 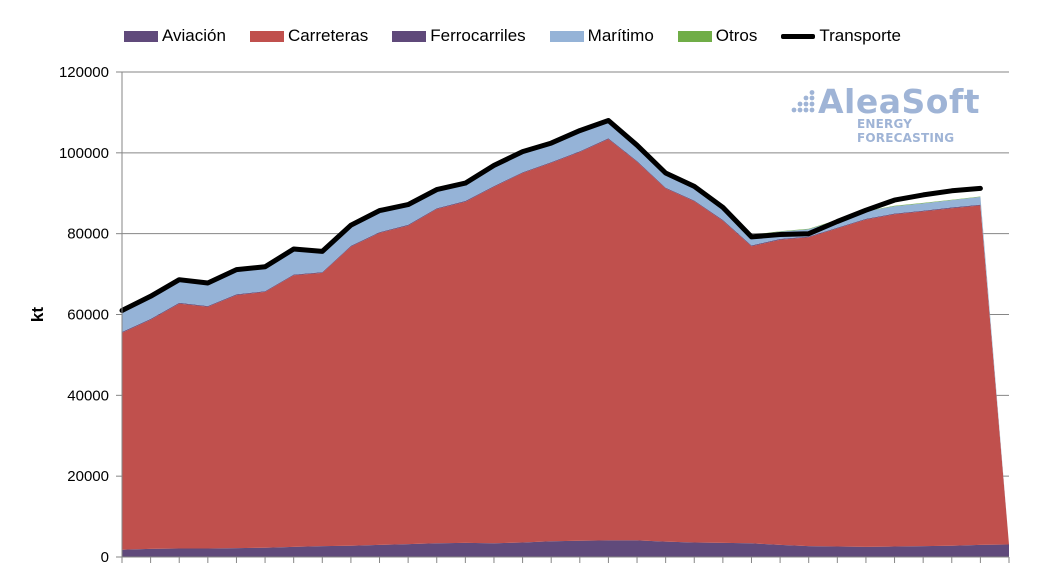 I want to click on y-tick-label-4: 80000, so click(x=88, y=234).